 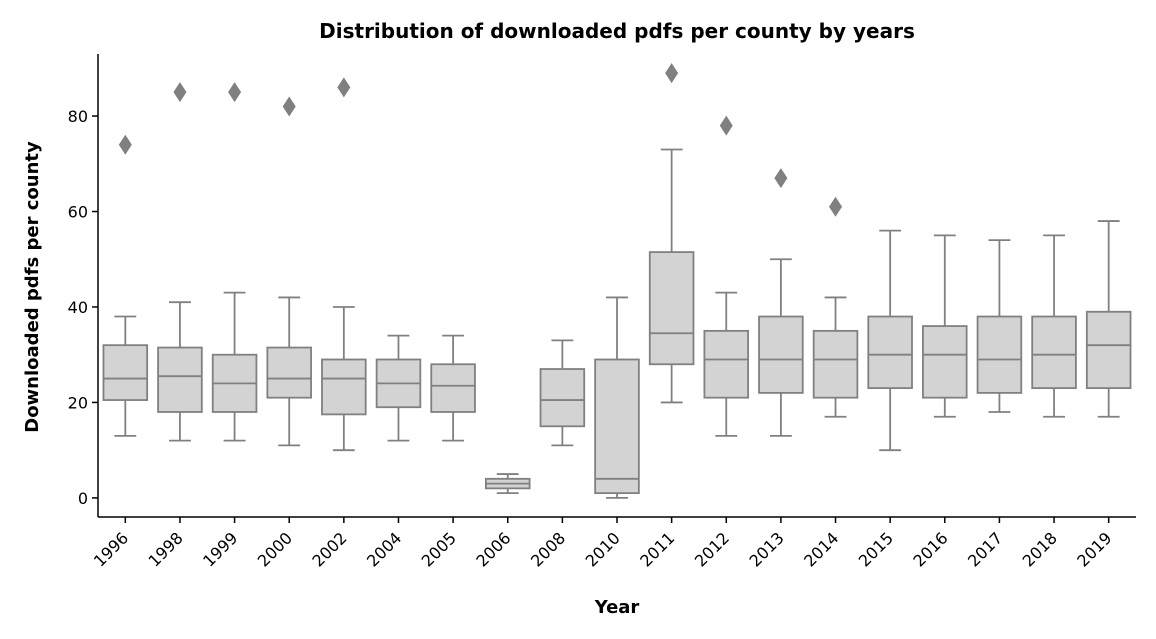 What do you see at coordinates (876, 549) in the screenshot?
I see `x-tick-label: 2015` at bounding box center [876, 549].